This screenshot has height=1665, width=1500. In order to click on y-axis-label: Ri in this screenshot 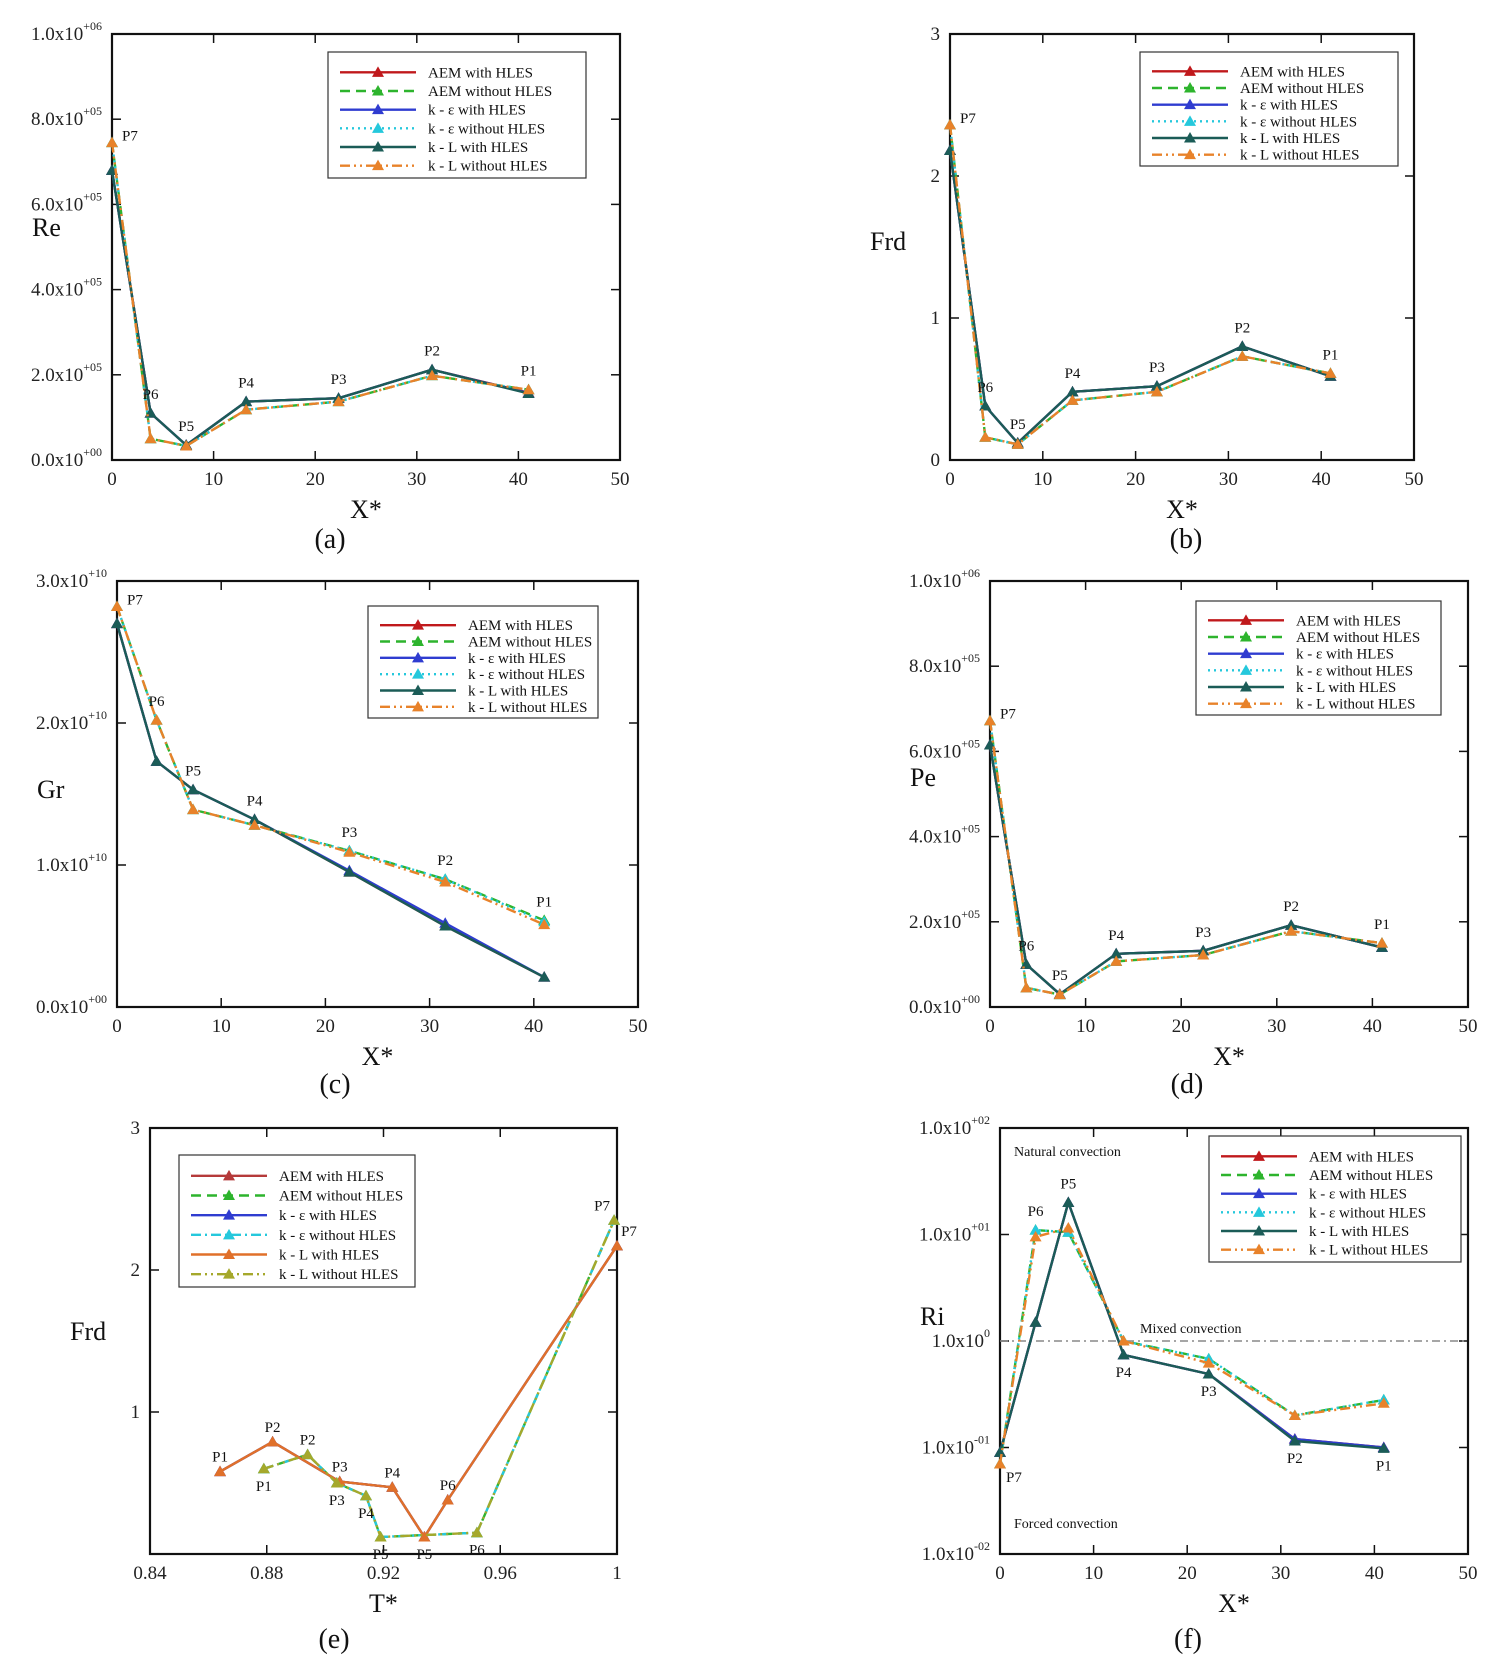, I will do `click(932, 1316)`.